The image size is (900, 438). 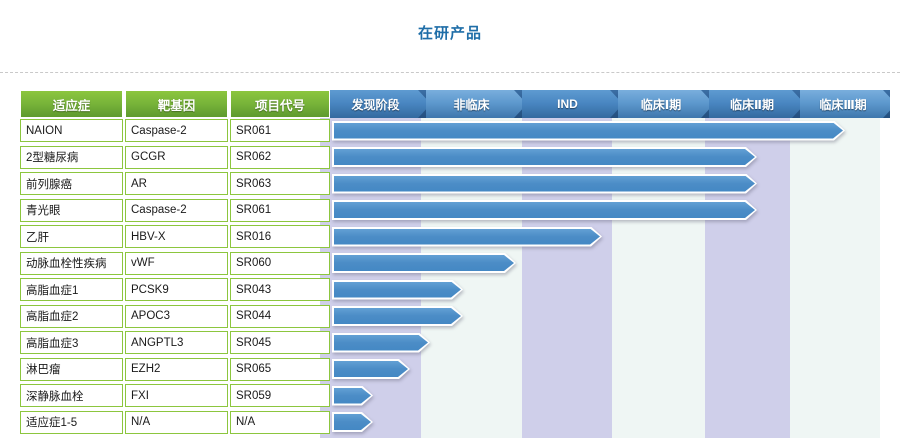 I want to click on cell-gene: ANGPTL3, so click(x=176, y=342).